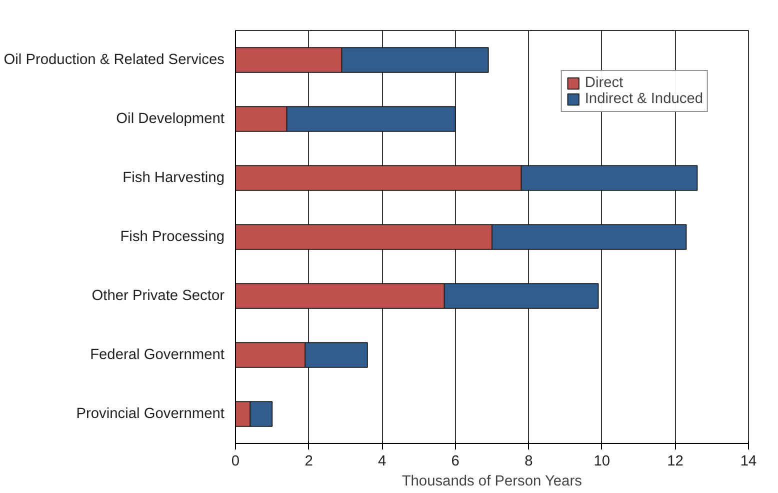 This screenshot has height=493, width=778. What do you see at coordinates (643, 99) in the screenshot?
I see `legend-label: Indirect & Induced` at bounding box center [643, 99].